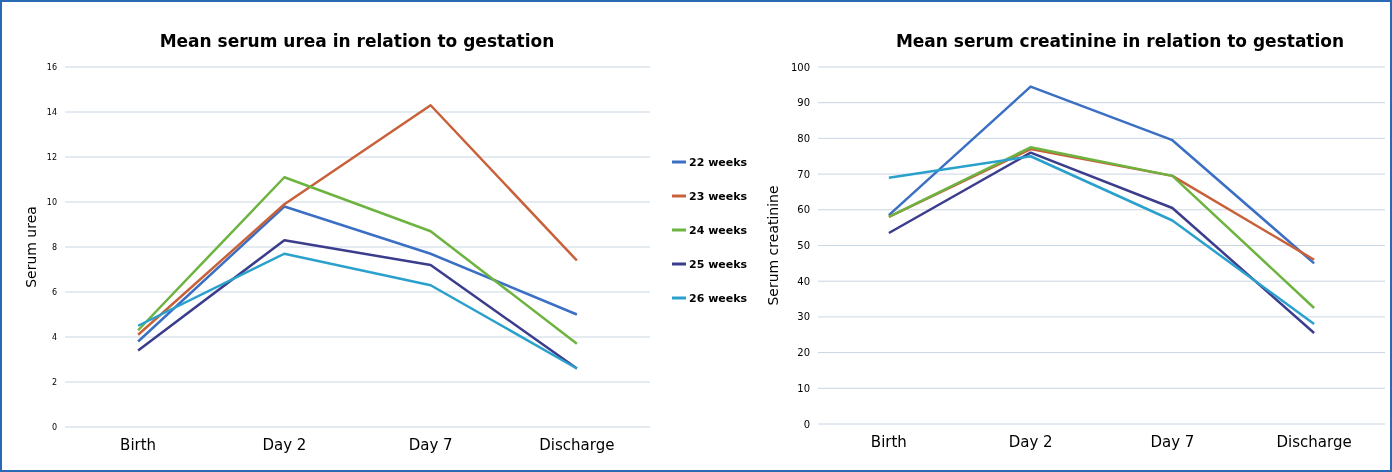  I want to click on chart-title: Mean serum creatinine in relation to gestation, so click(1120, 41).